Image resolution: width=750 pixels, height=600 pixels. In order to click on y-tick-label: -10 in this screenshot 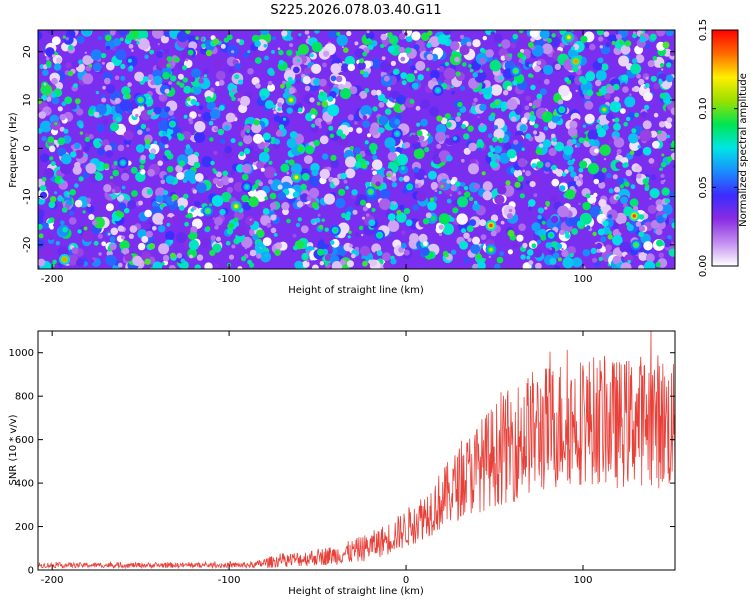, I will do `click(27, 196)`.